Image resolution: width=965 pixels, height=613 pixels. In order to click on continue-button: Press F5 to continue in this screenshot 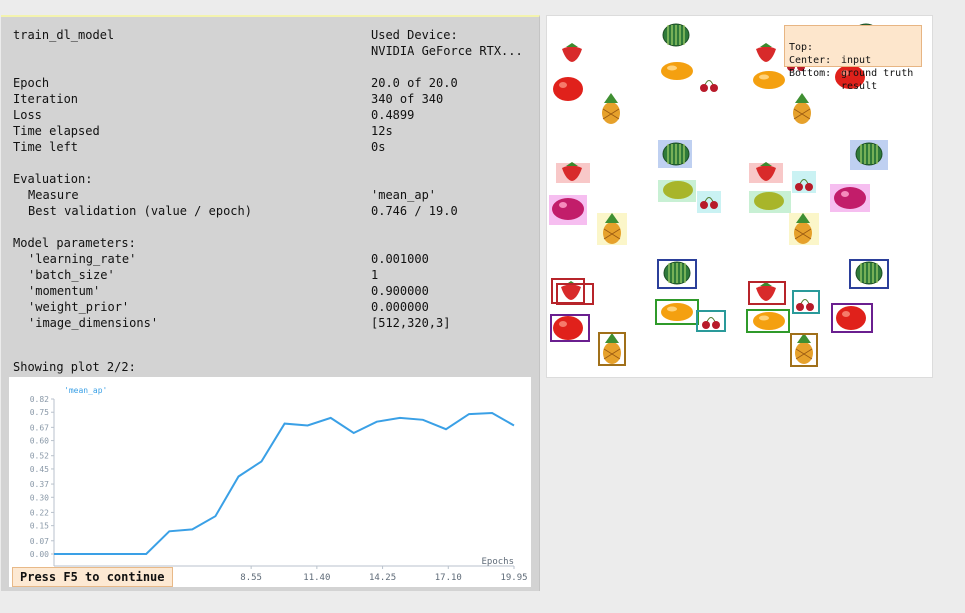, I will do `click(92, 577)`.